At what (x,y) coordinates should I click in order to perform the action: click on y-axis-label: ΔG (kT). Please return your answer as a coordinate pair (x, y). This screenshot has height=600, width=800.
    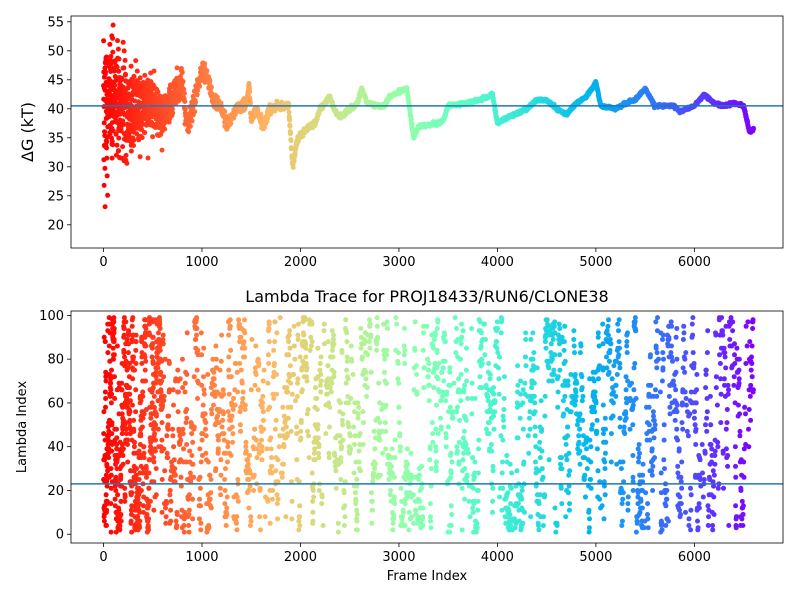
    Looking at the image, I should click on (27, 132).